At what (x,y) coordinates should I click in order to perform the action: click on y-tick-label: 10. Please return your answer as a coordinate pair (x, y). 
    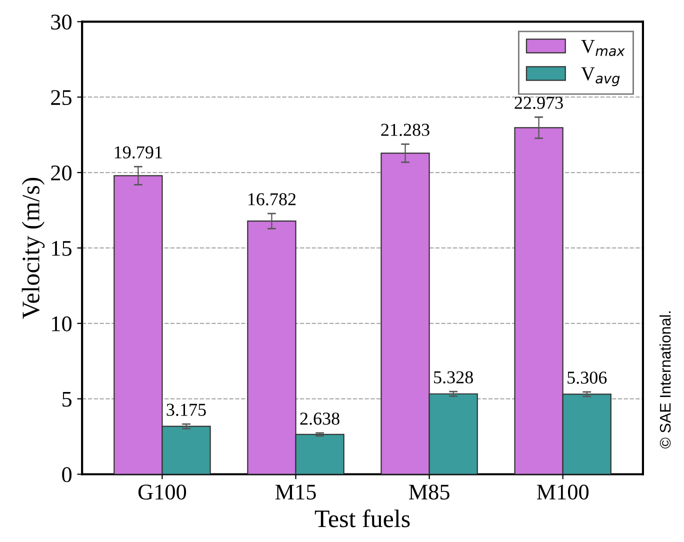
    Looking at the image, I should click on (62, 324).